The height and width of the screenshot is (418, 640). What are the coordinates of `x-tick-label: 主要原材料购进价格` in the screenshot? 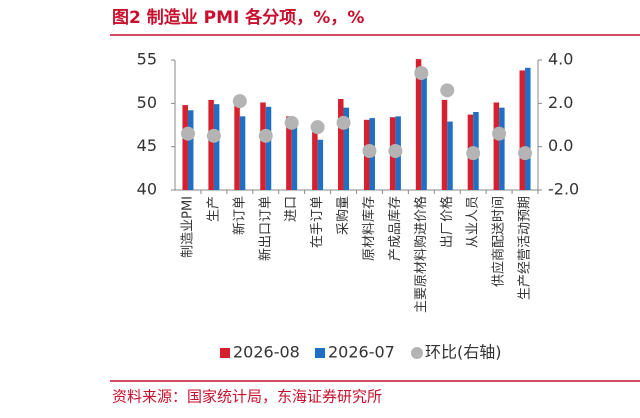 It's located at (421, 254).